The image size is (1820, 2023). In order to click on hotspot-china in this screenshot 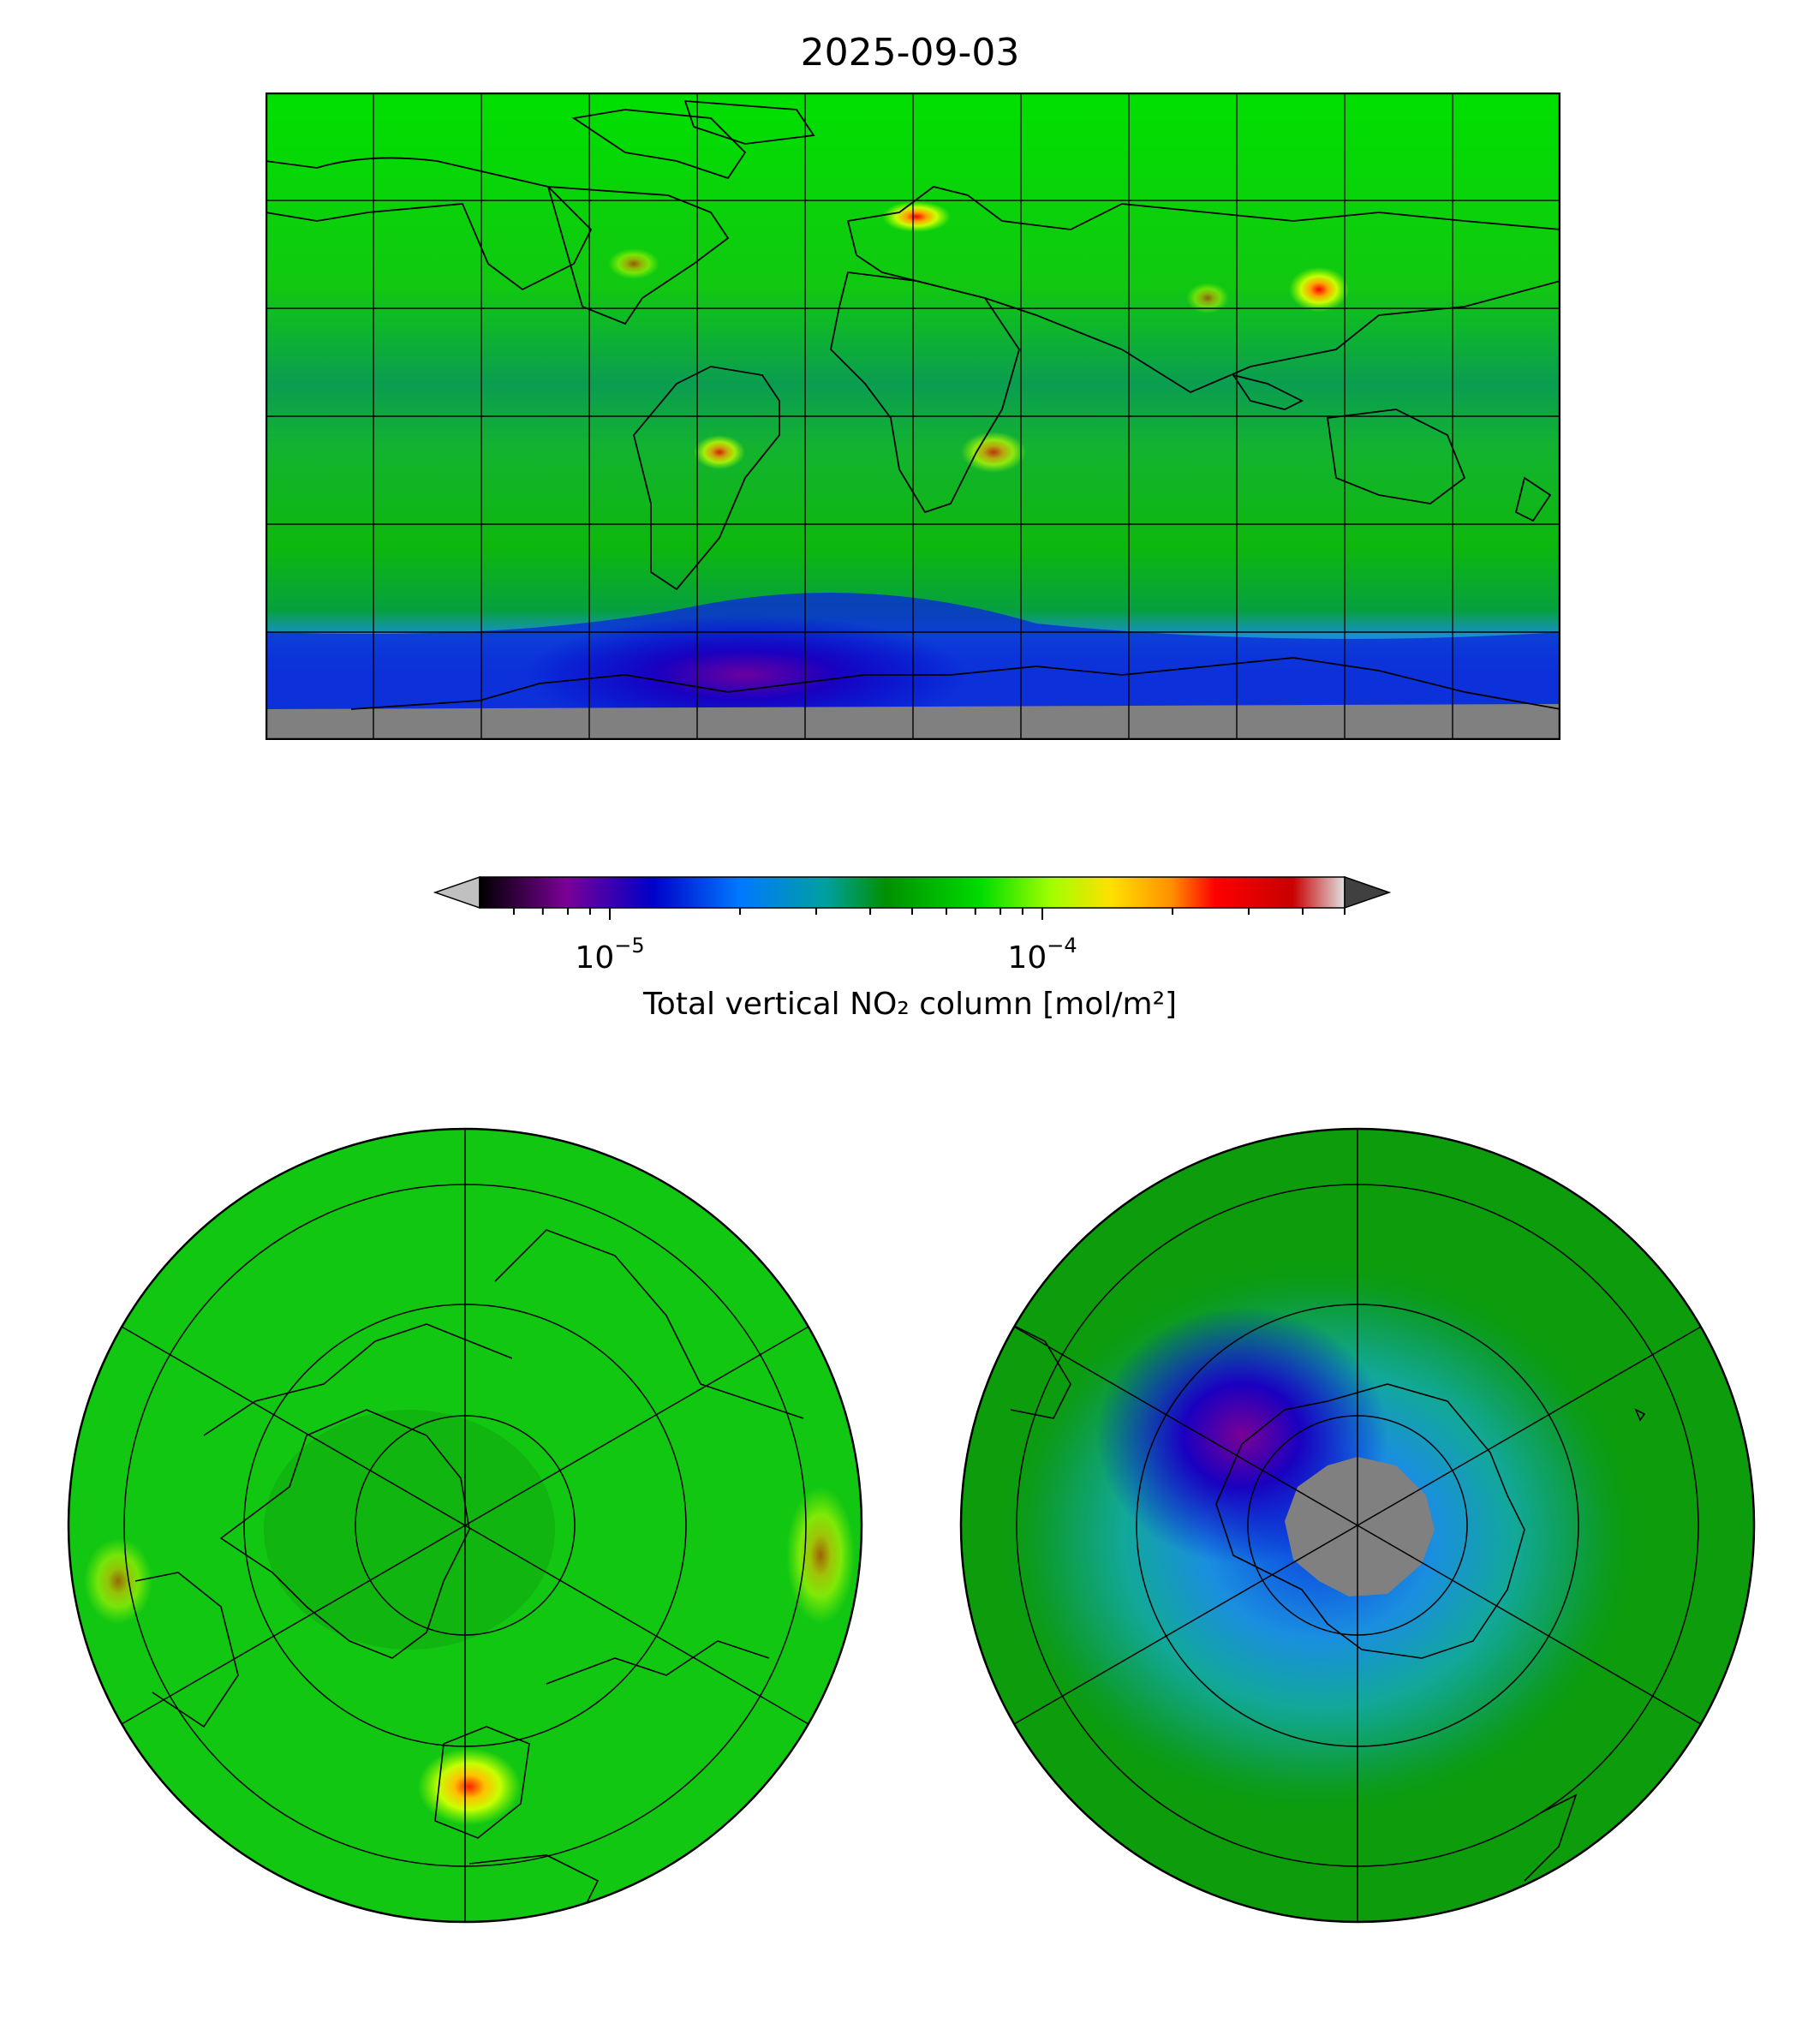, I will do `click(1319, 289)`.